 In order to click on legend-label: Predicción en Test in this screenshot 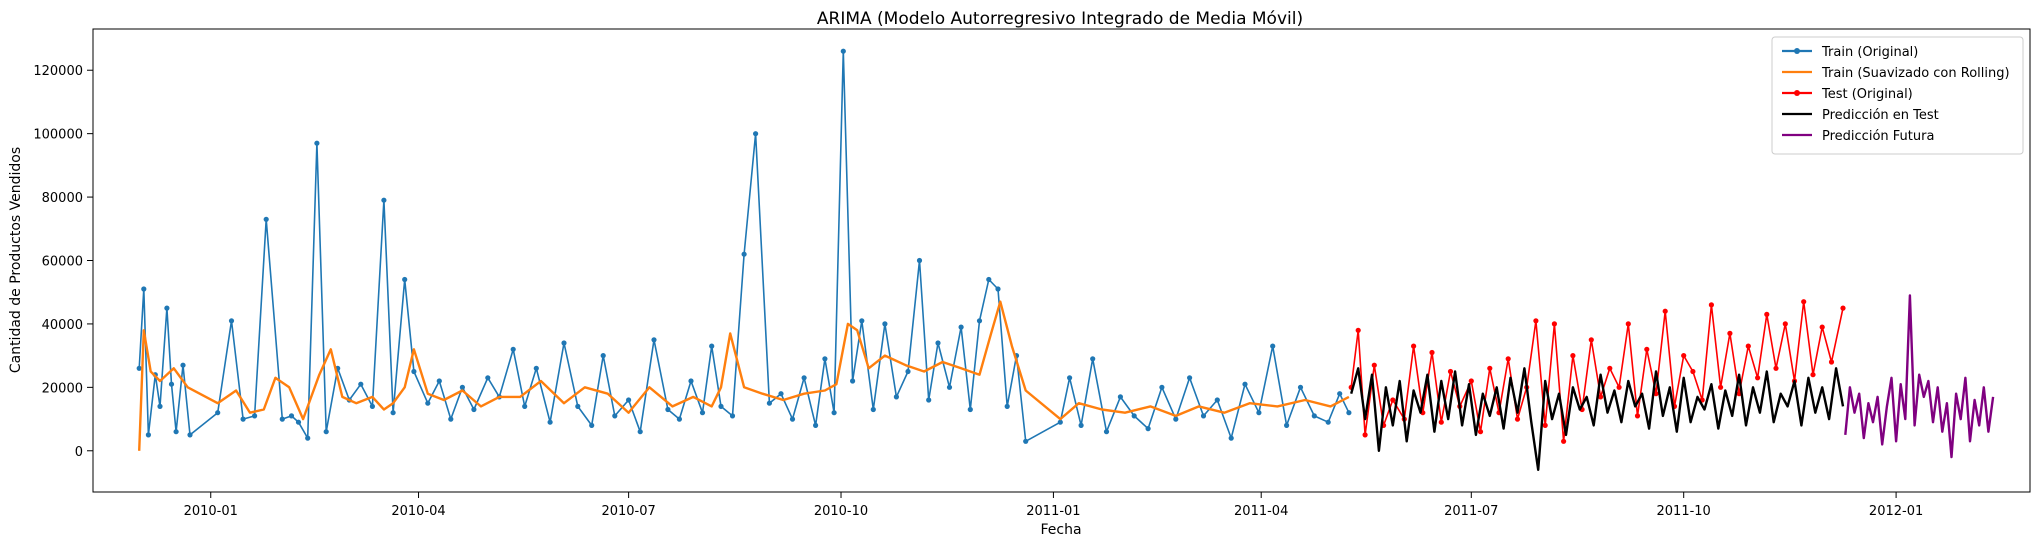, I will do `click(1880, 115)`.